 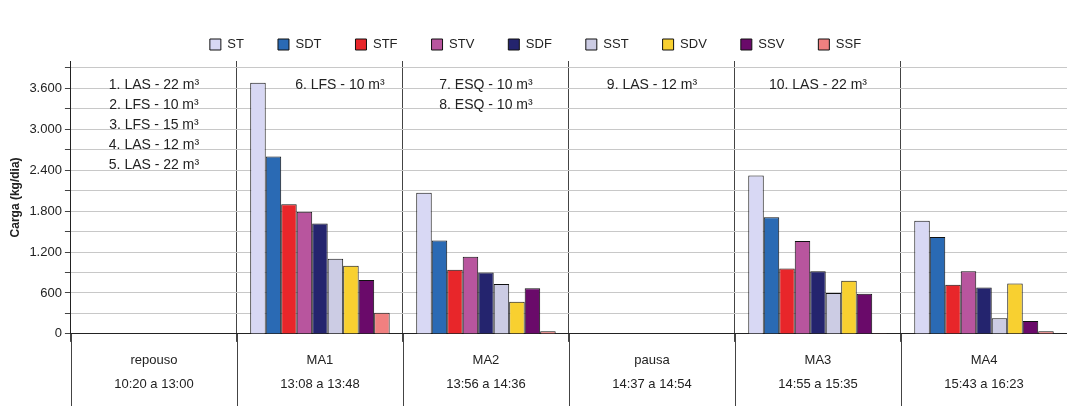 What do you see at coordinates (236, 44) in the screenshot?
I see `legend-label: ST` at bounding box center [236, 44].